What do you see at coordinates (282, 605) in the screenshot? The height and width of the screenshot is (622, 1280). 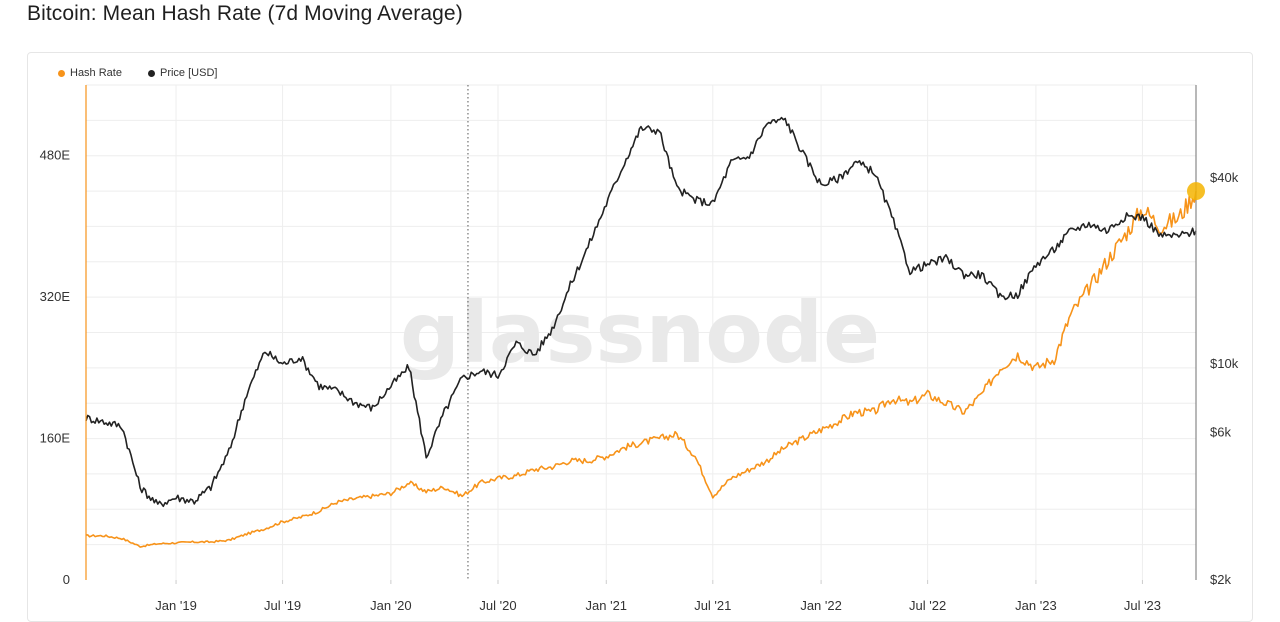 I see `x-tick-label: Jul '19` at bounding box center [282, 605].